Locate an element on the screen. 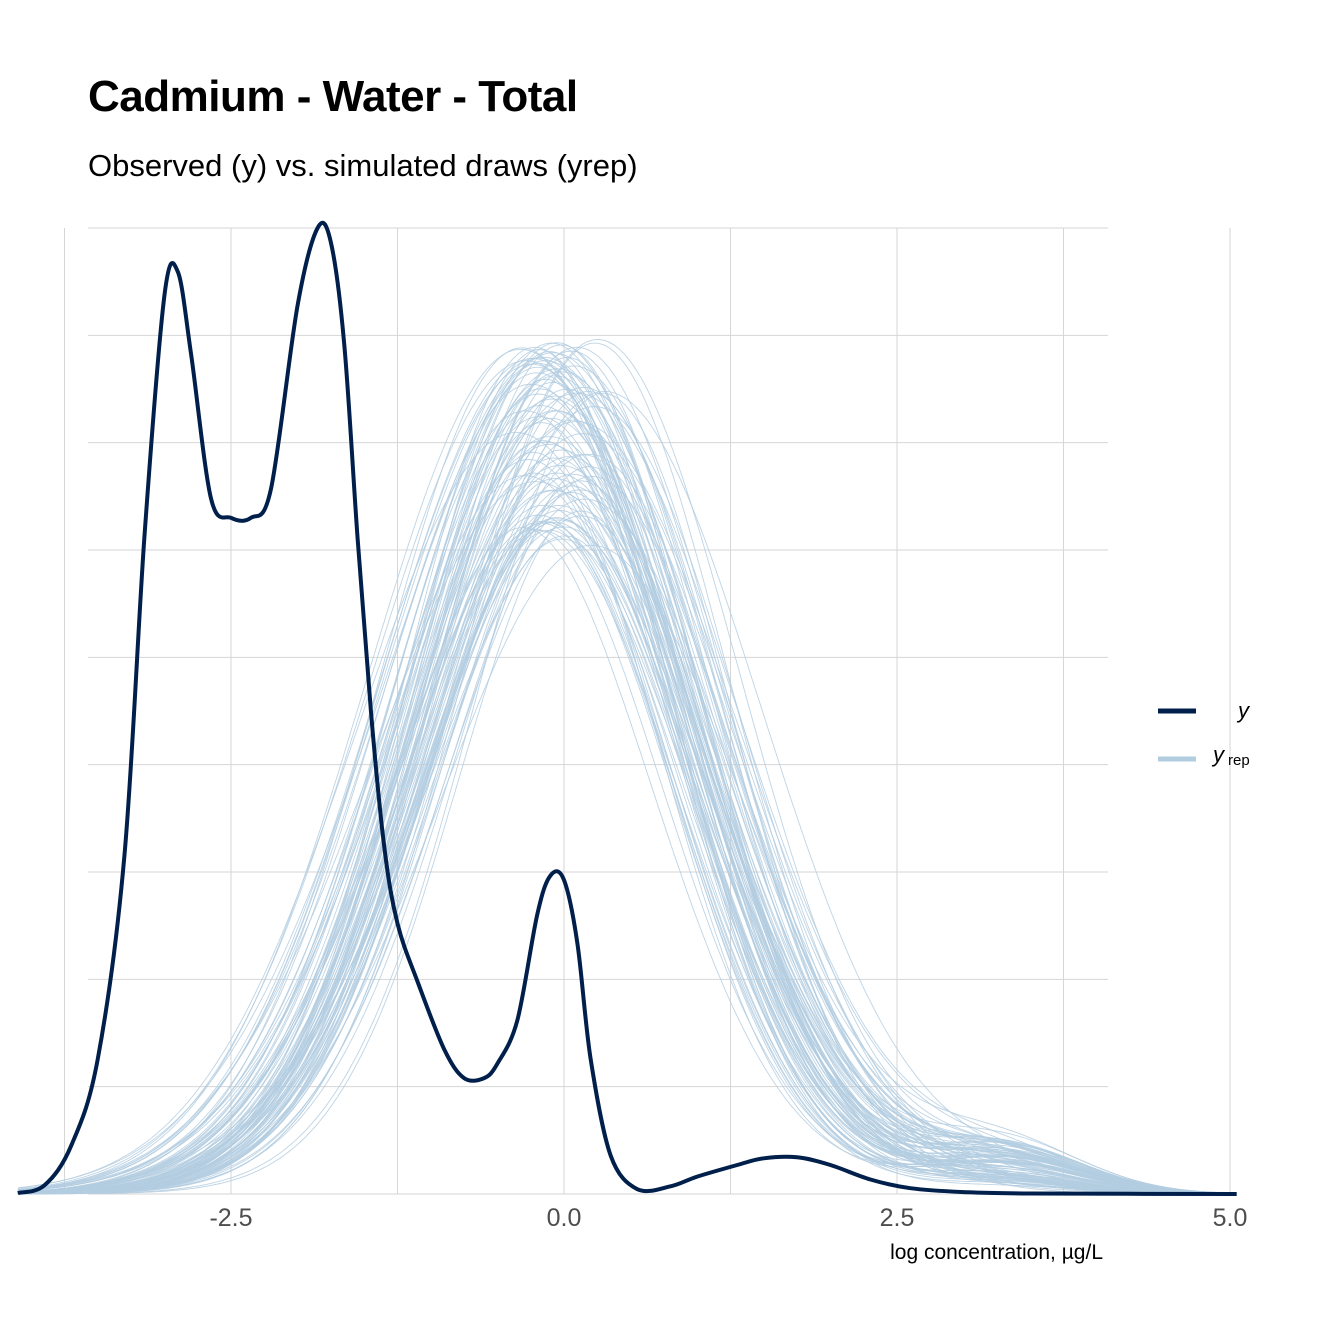  chart-title: Cadmium - Water - Total is located at coordinates (333, 96).